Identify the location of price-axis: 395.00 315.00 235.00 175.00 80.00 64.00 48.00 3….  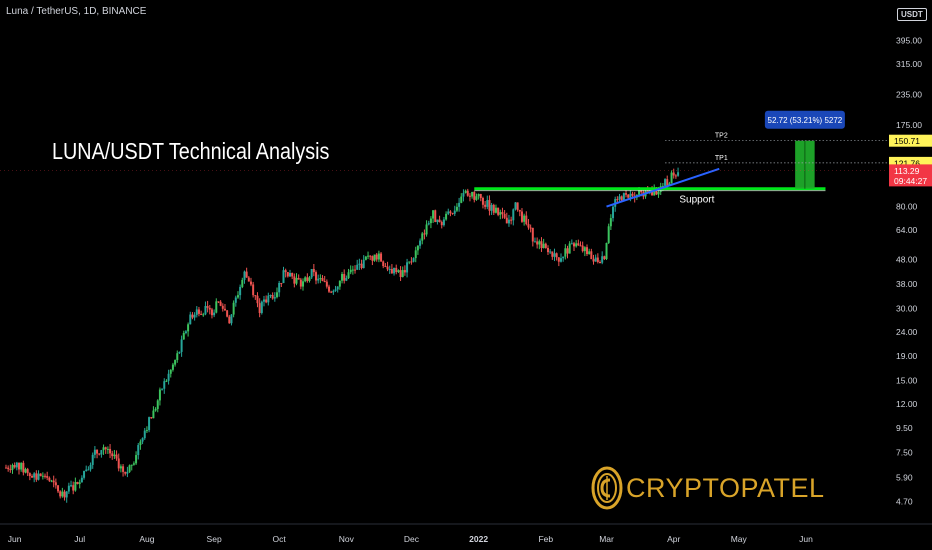
(910, 271).